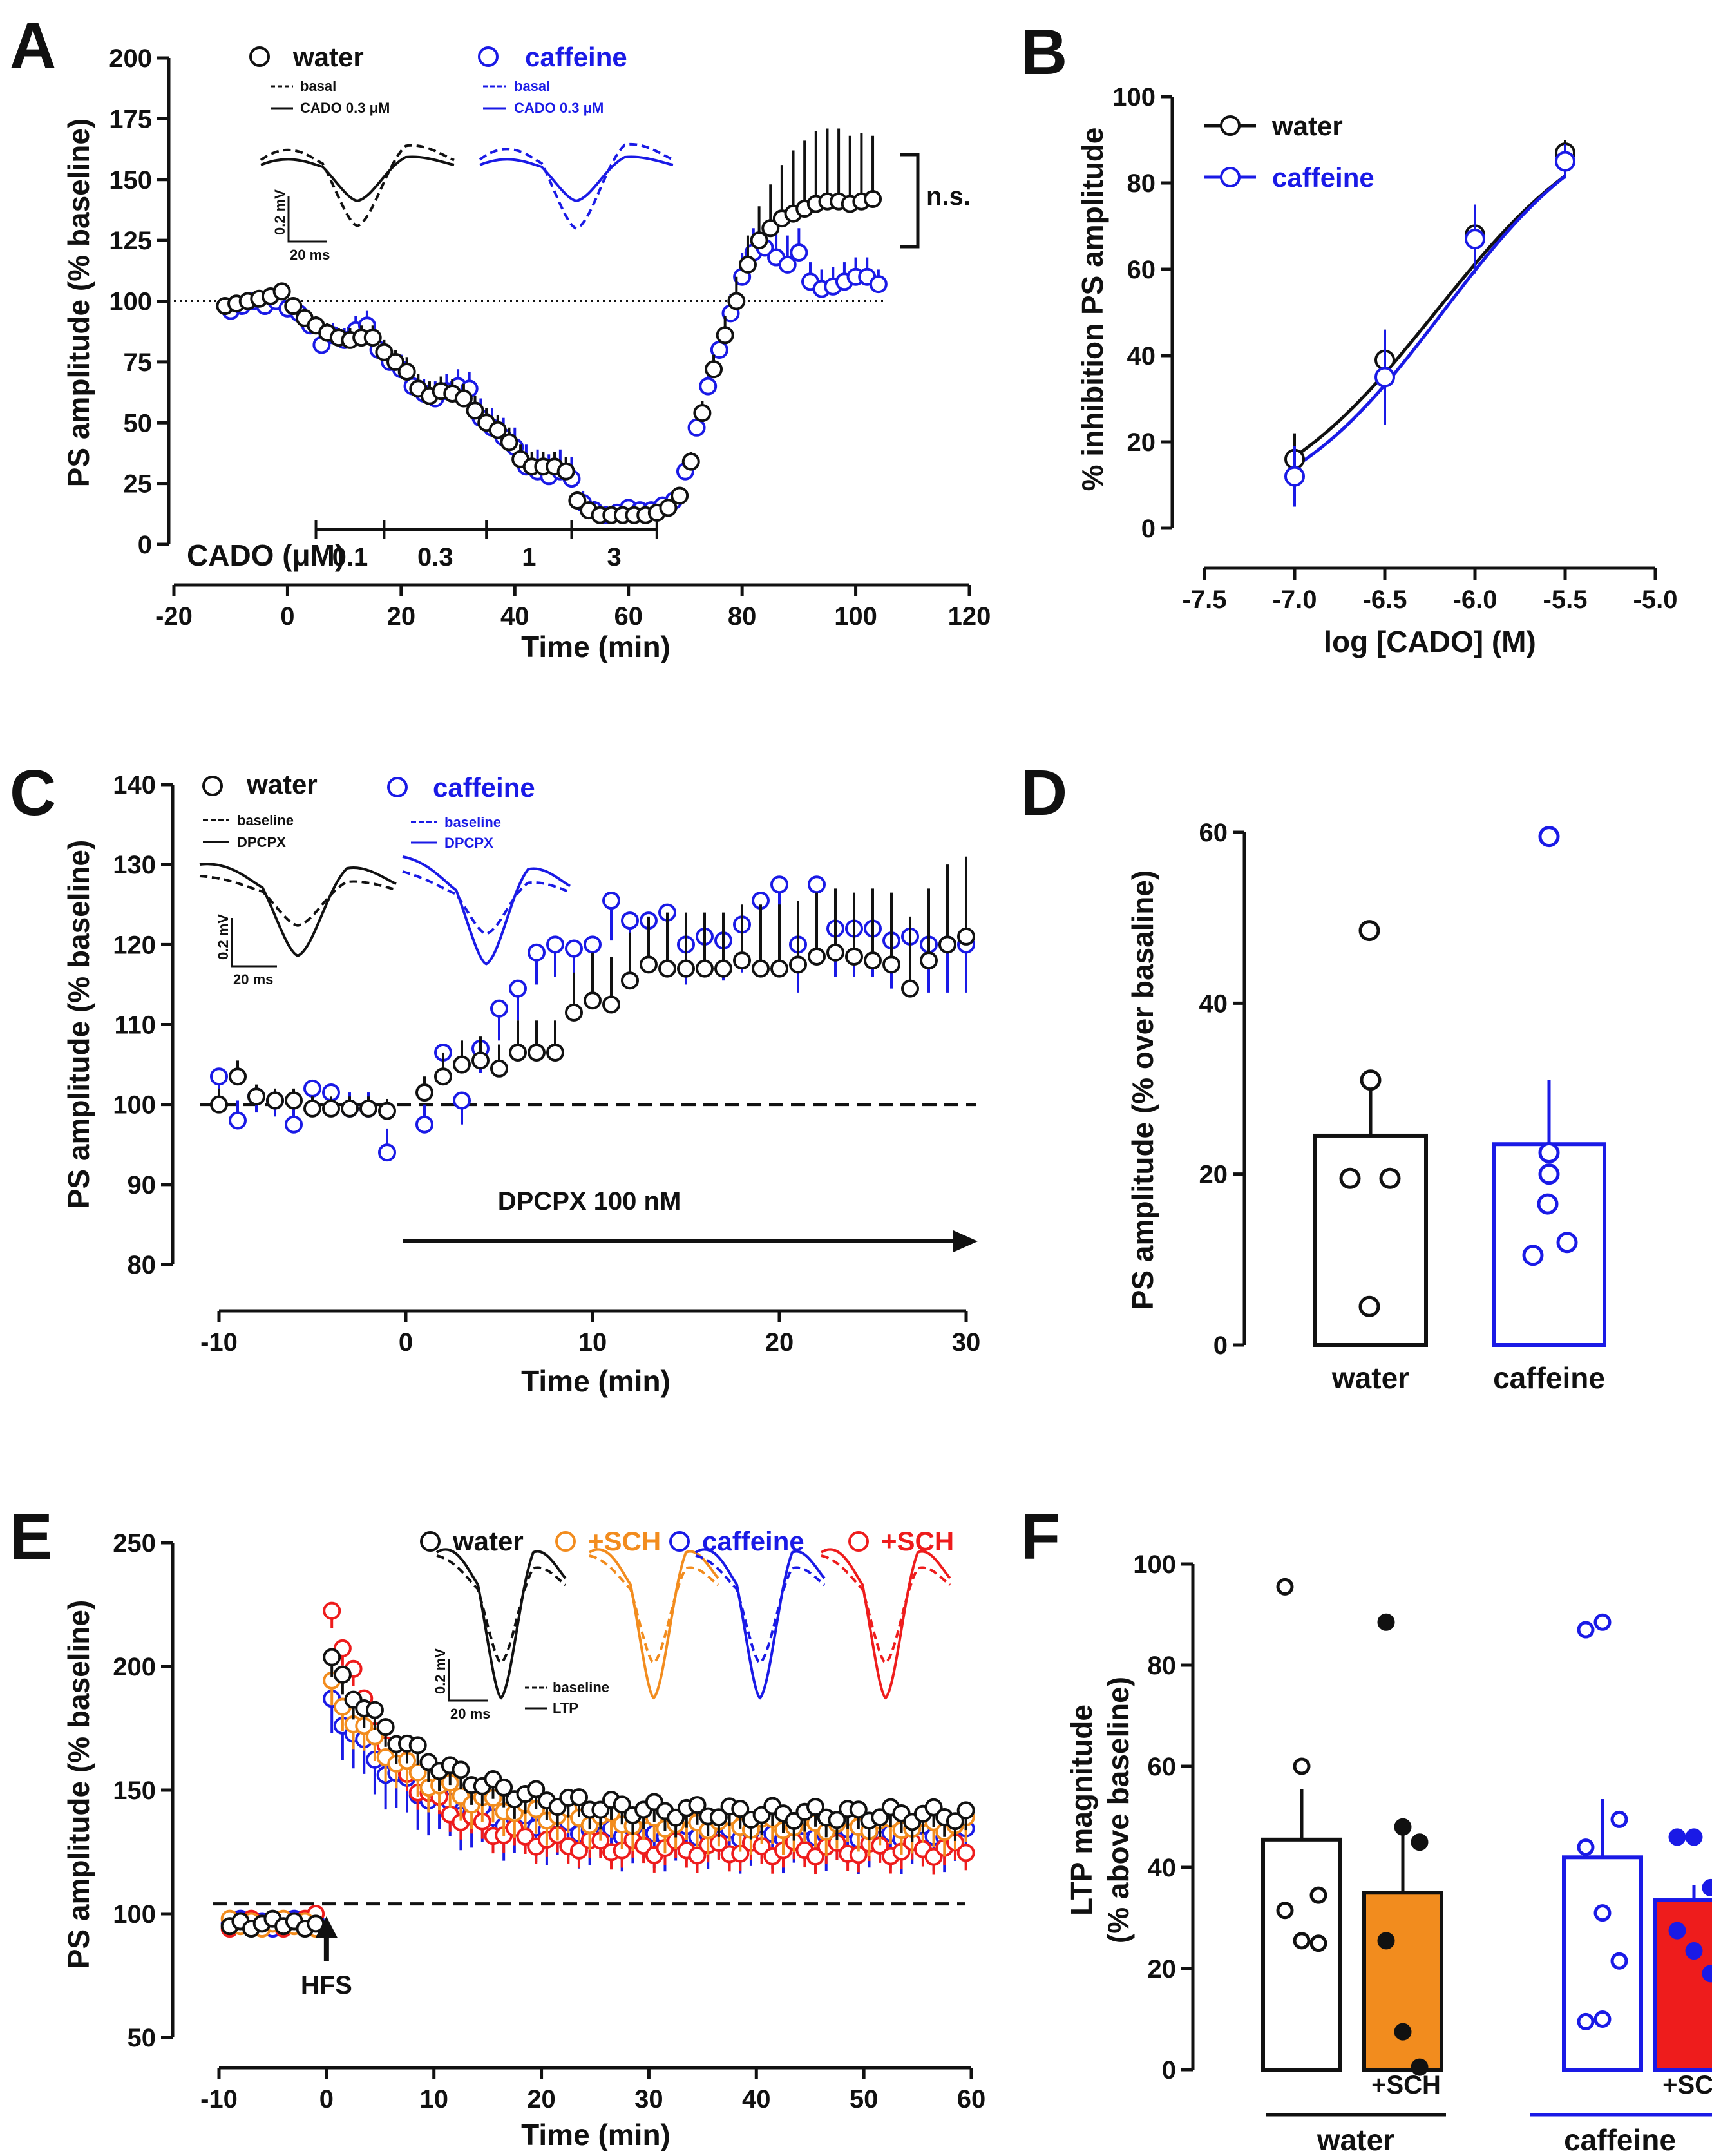 The image size is (1712, 2156). What do you see at coordinates (357, 178) in the screenshot?
I see `trace-water-cado` at bounding box center [357, 178].